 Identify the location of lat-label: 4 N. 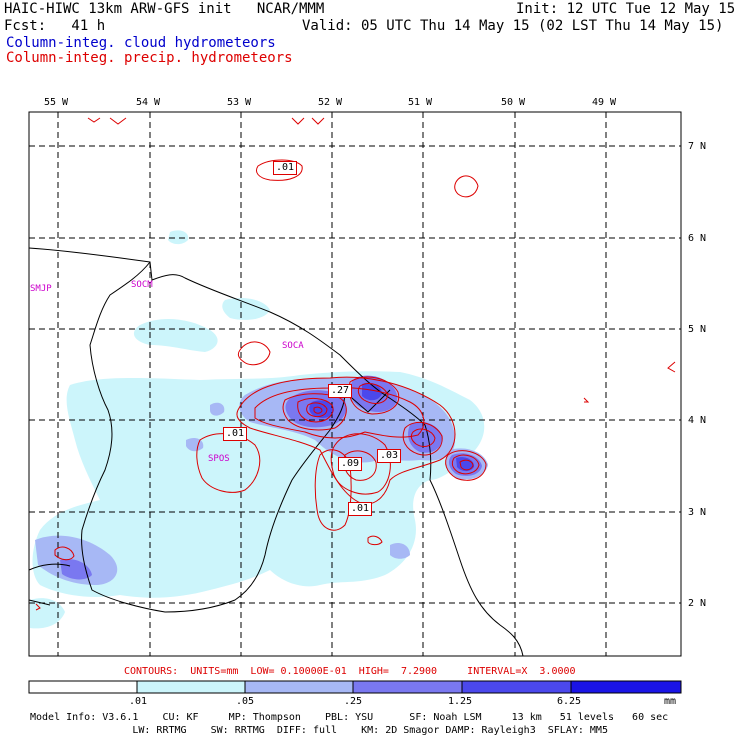
(697, 420).